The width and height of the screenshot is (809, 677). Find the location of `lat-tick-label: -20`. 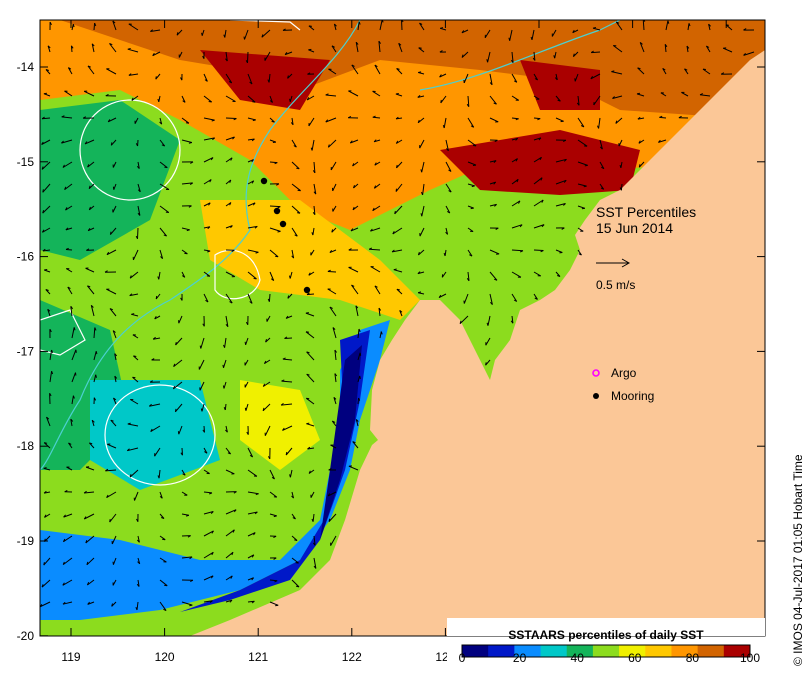

lat-tick-label: -20 is located at coordinates (26, 636).